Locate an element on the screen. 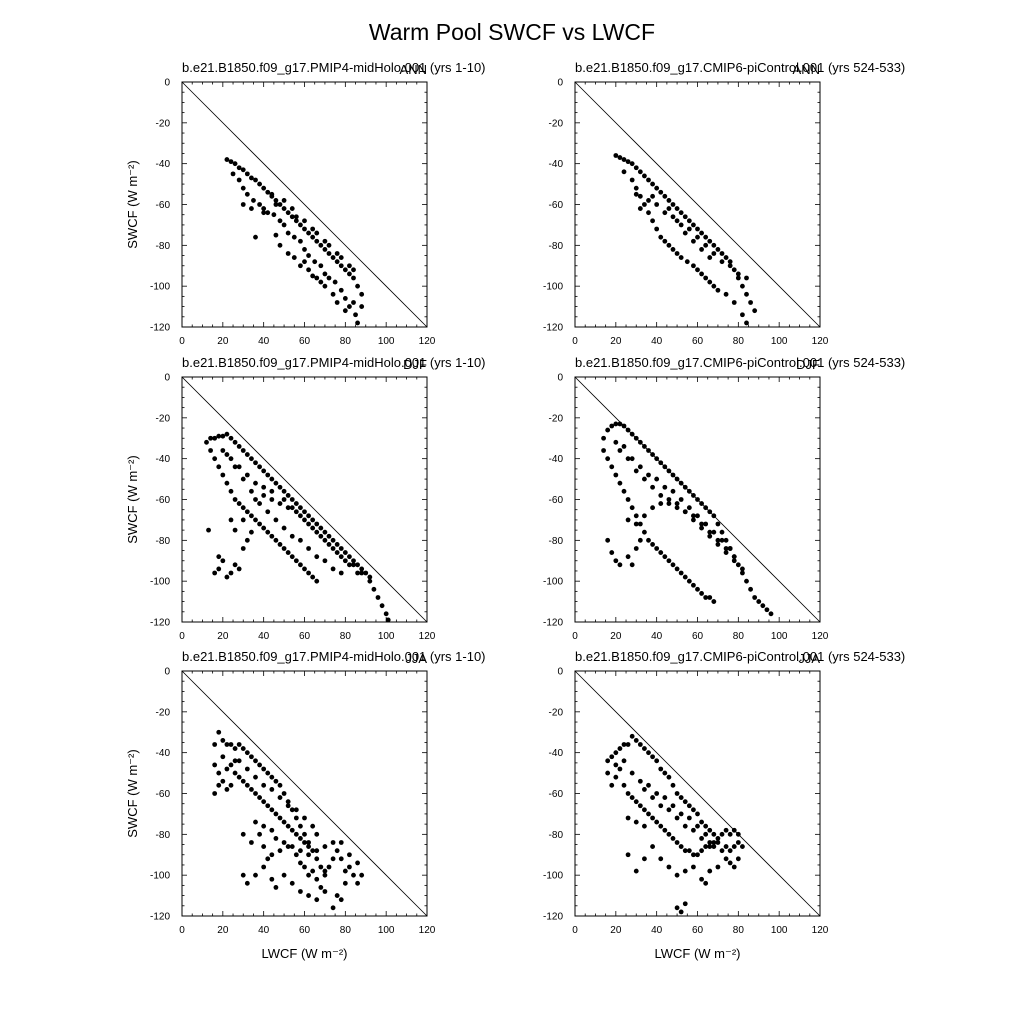  x-tick-label: 20 is located at coordinates (616, 930).